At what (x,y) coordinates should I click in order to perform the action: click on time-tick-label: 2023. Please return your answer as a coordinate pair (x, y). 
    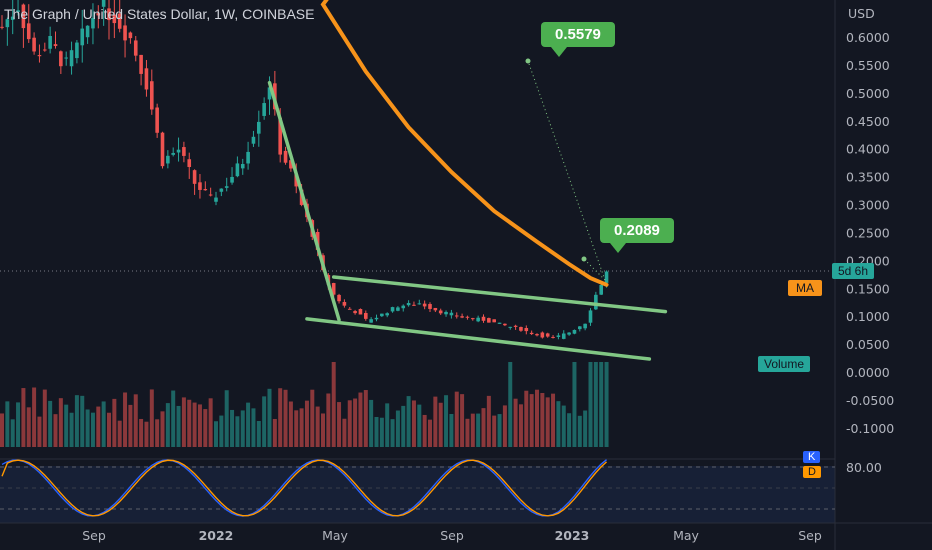
    Looking at the image, I should click on (572, 535).